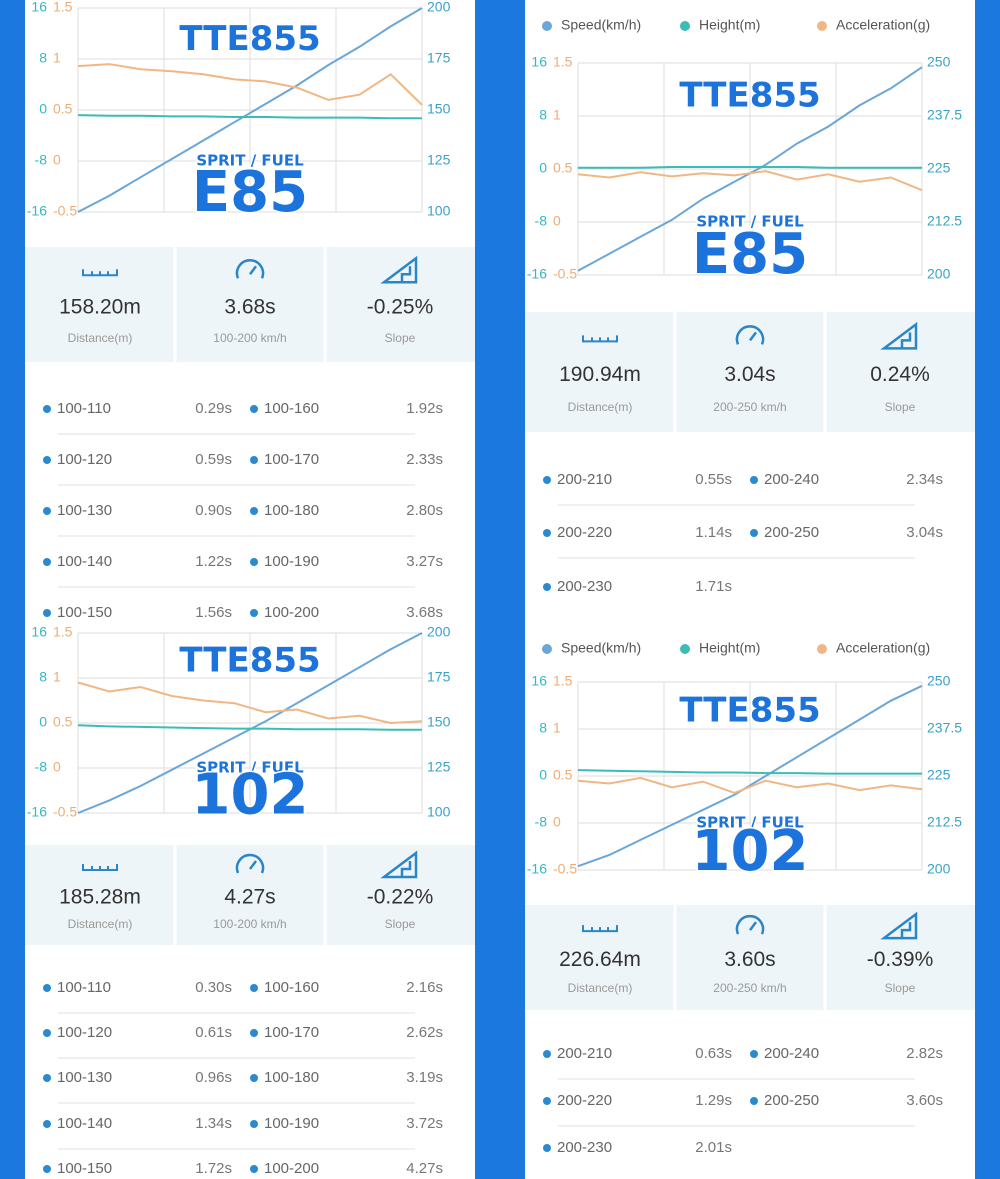 This screenshot has height=1179, width=1000. I want to click on stat-value: -0.22%, so click(400, 897).